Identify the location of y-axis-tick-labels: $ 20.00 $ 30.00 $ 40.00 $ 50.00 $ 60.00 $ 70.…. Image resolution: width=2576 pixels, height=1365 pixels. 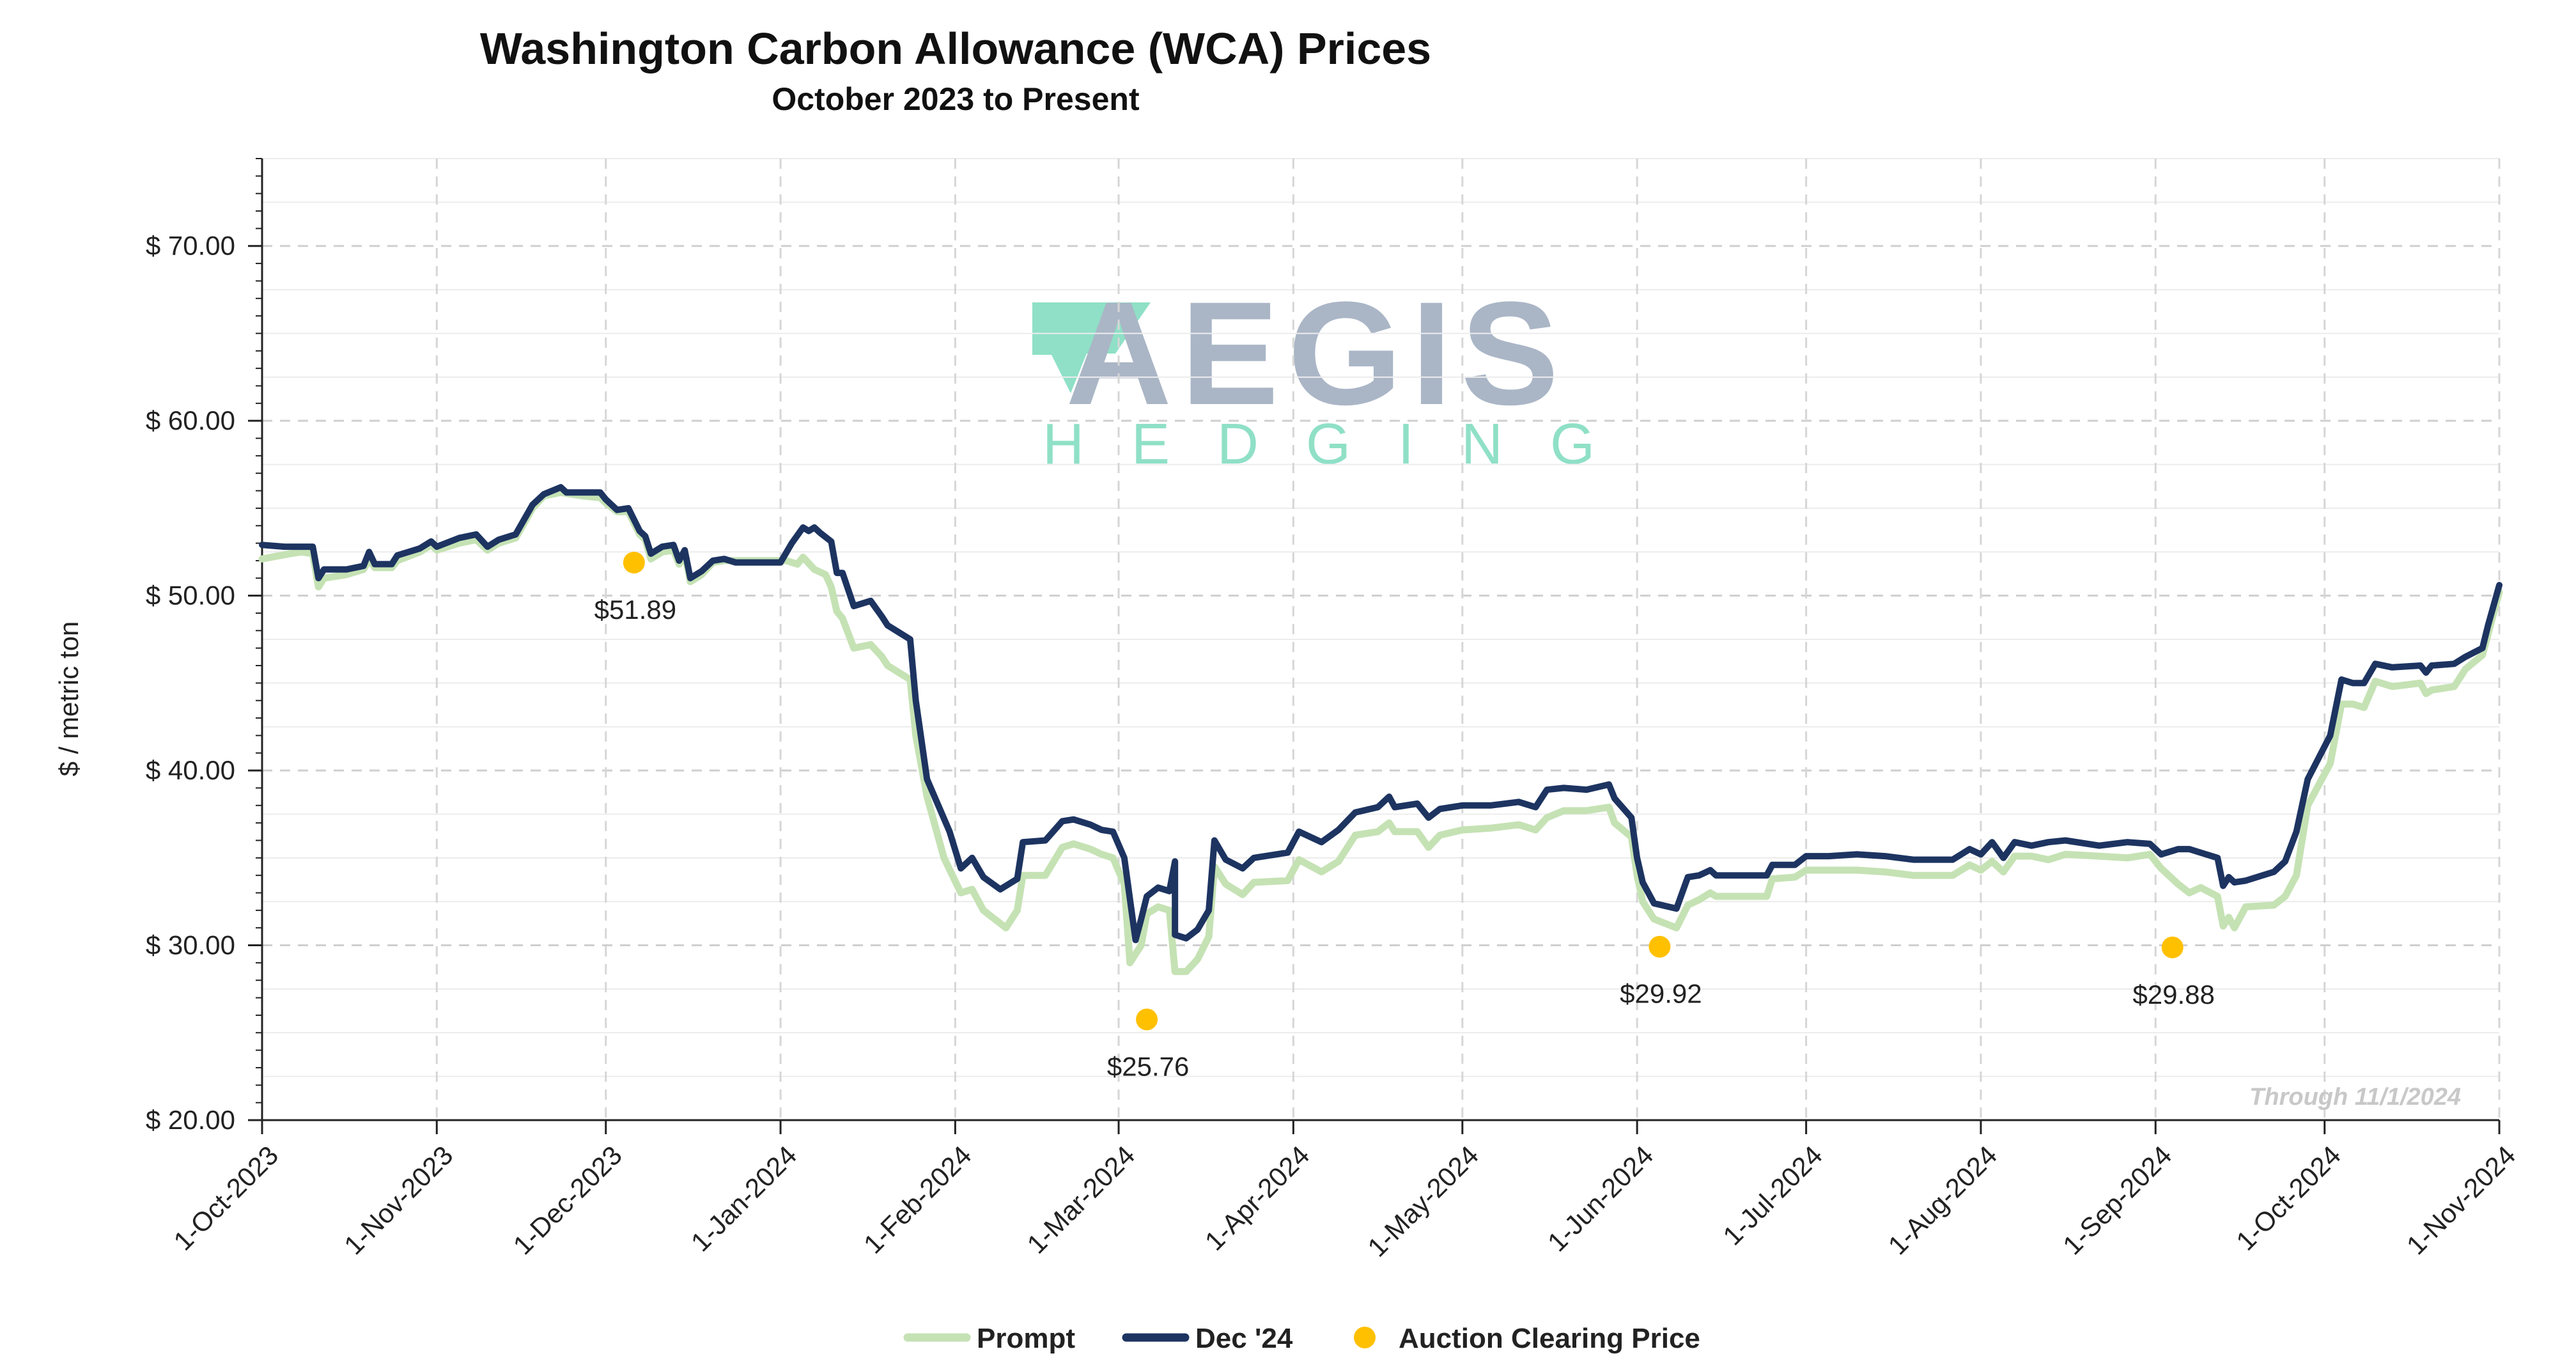
(191, 683).